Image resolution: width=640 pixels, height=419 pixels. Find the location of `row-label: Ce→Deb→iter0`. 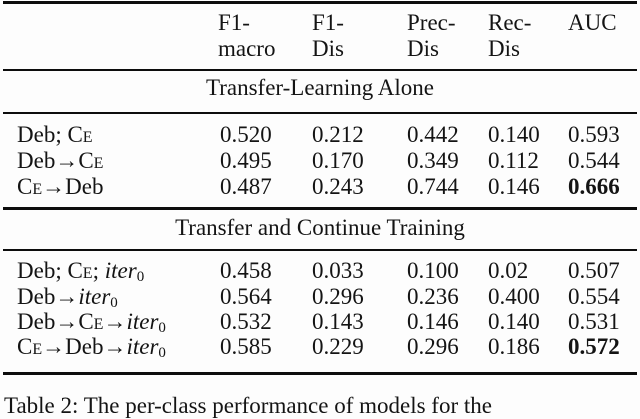

row-label: Ce→Deb→iter0 is located at coordinates (91, 350).